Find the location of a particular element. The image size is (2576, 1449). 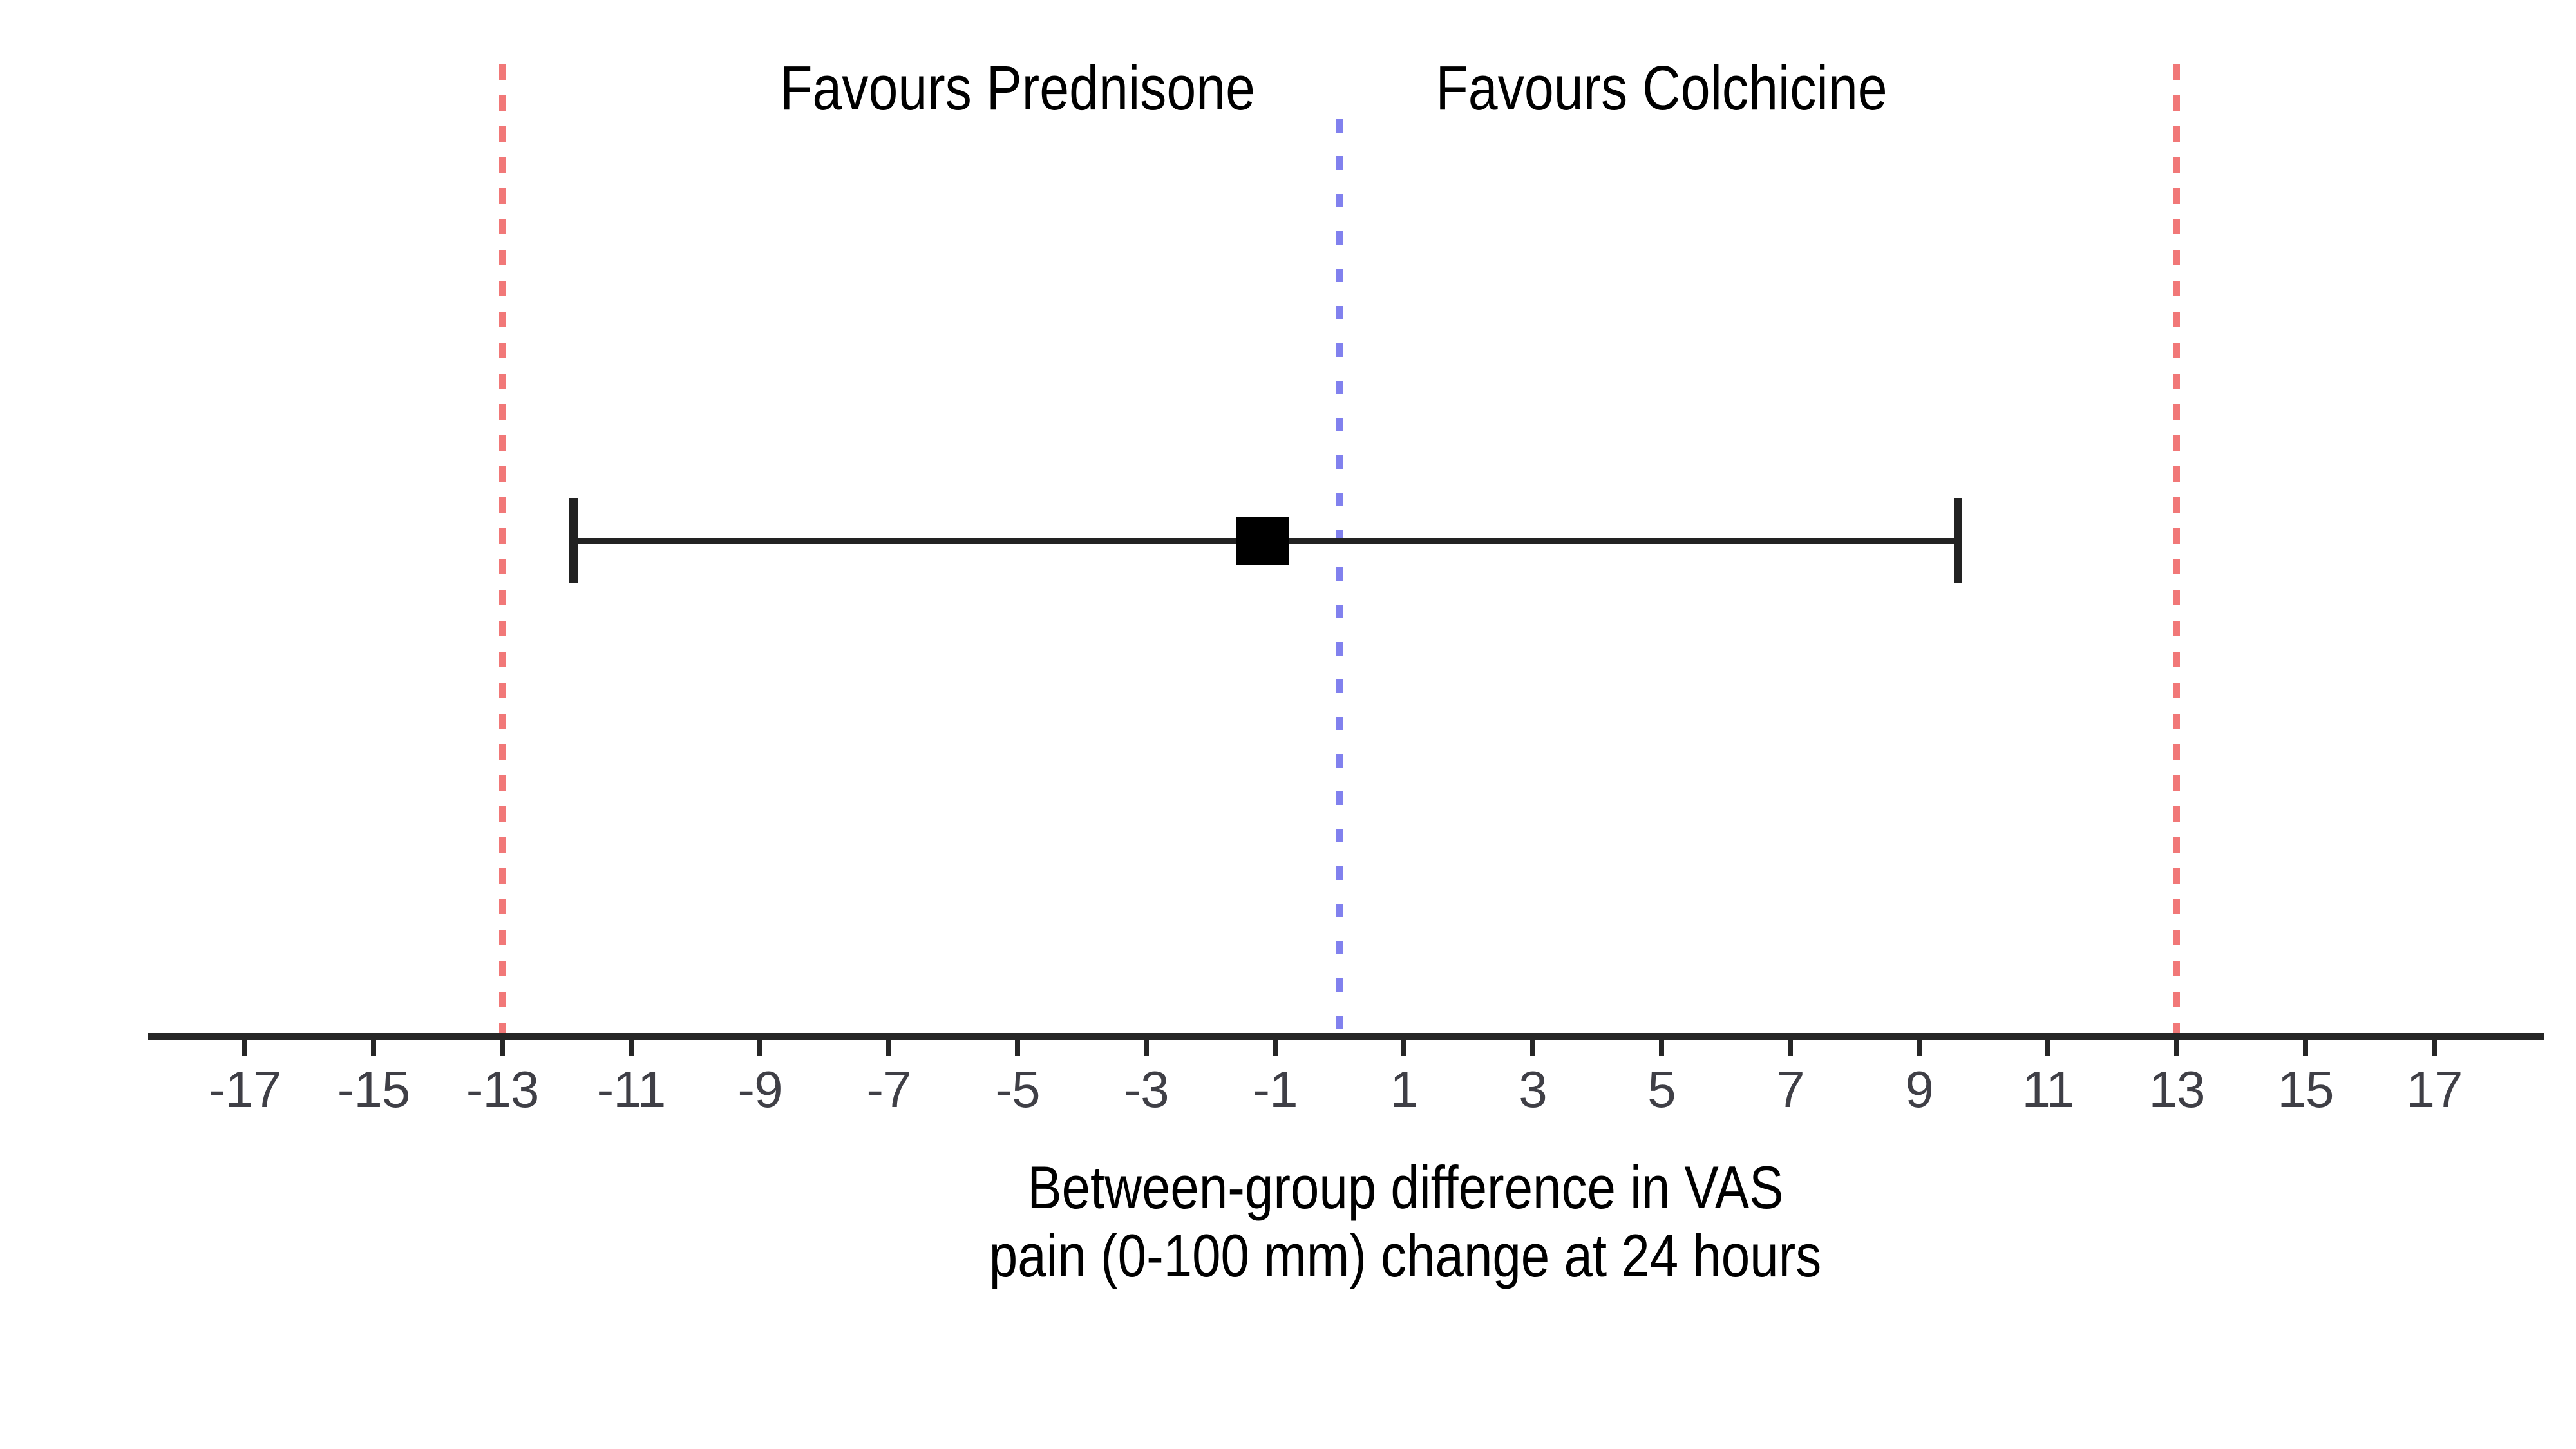

x-axis-tick-label: 13 is located at coordinates (2177, 1090).